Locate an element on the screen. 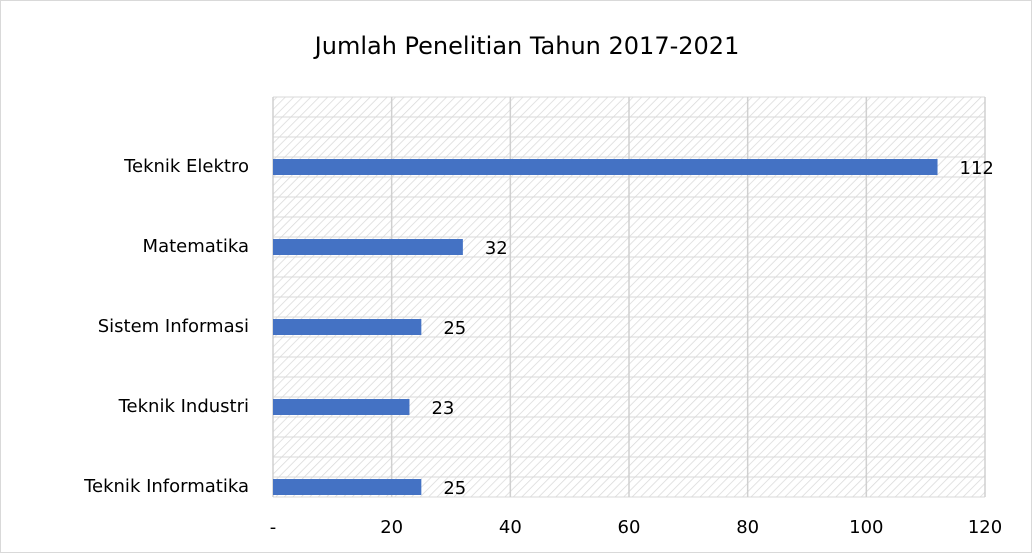 This screenshot has width=1032, height=553. y-tick-label: Teknik Industri is located at coordinates (183, 406).